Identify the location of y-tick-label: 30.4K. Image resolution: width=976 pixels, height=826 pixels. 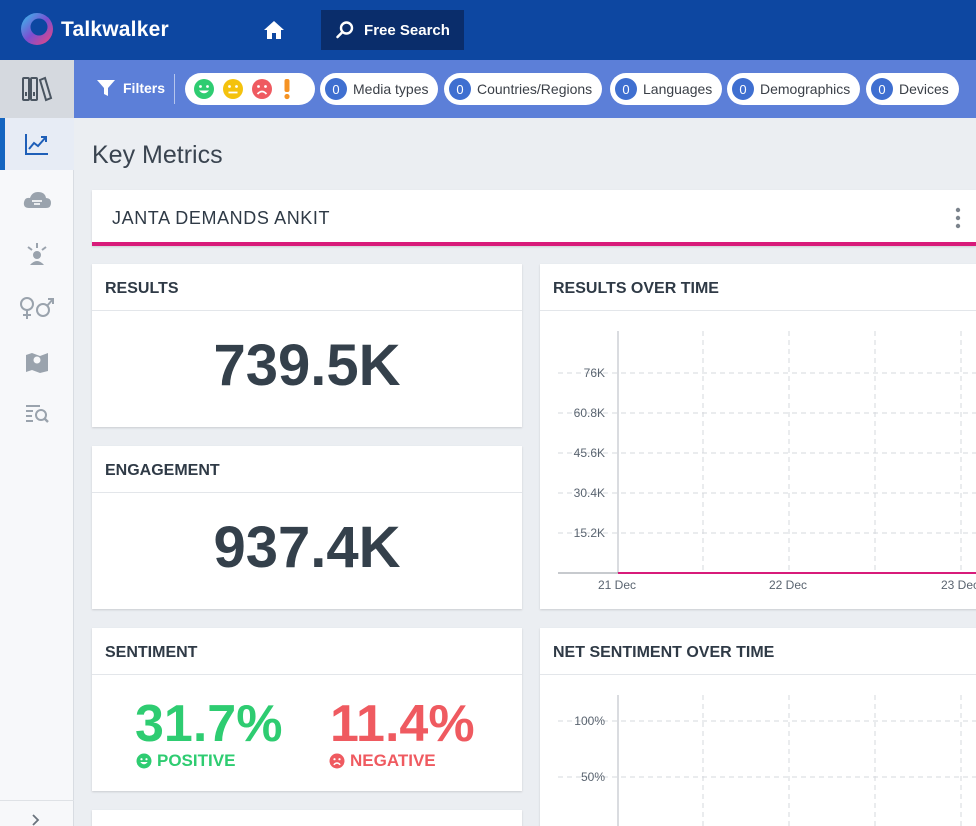
(589, 493).